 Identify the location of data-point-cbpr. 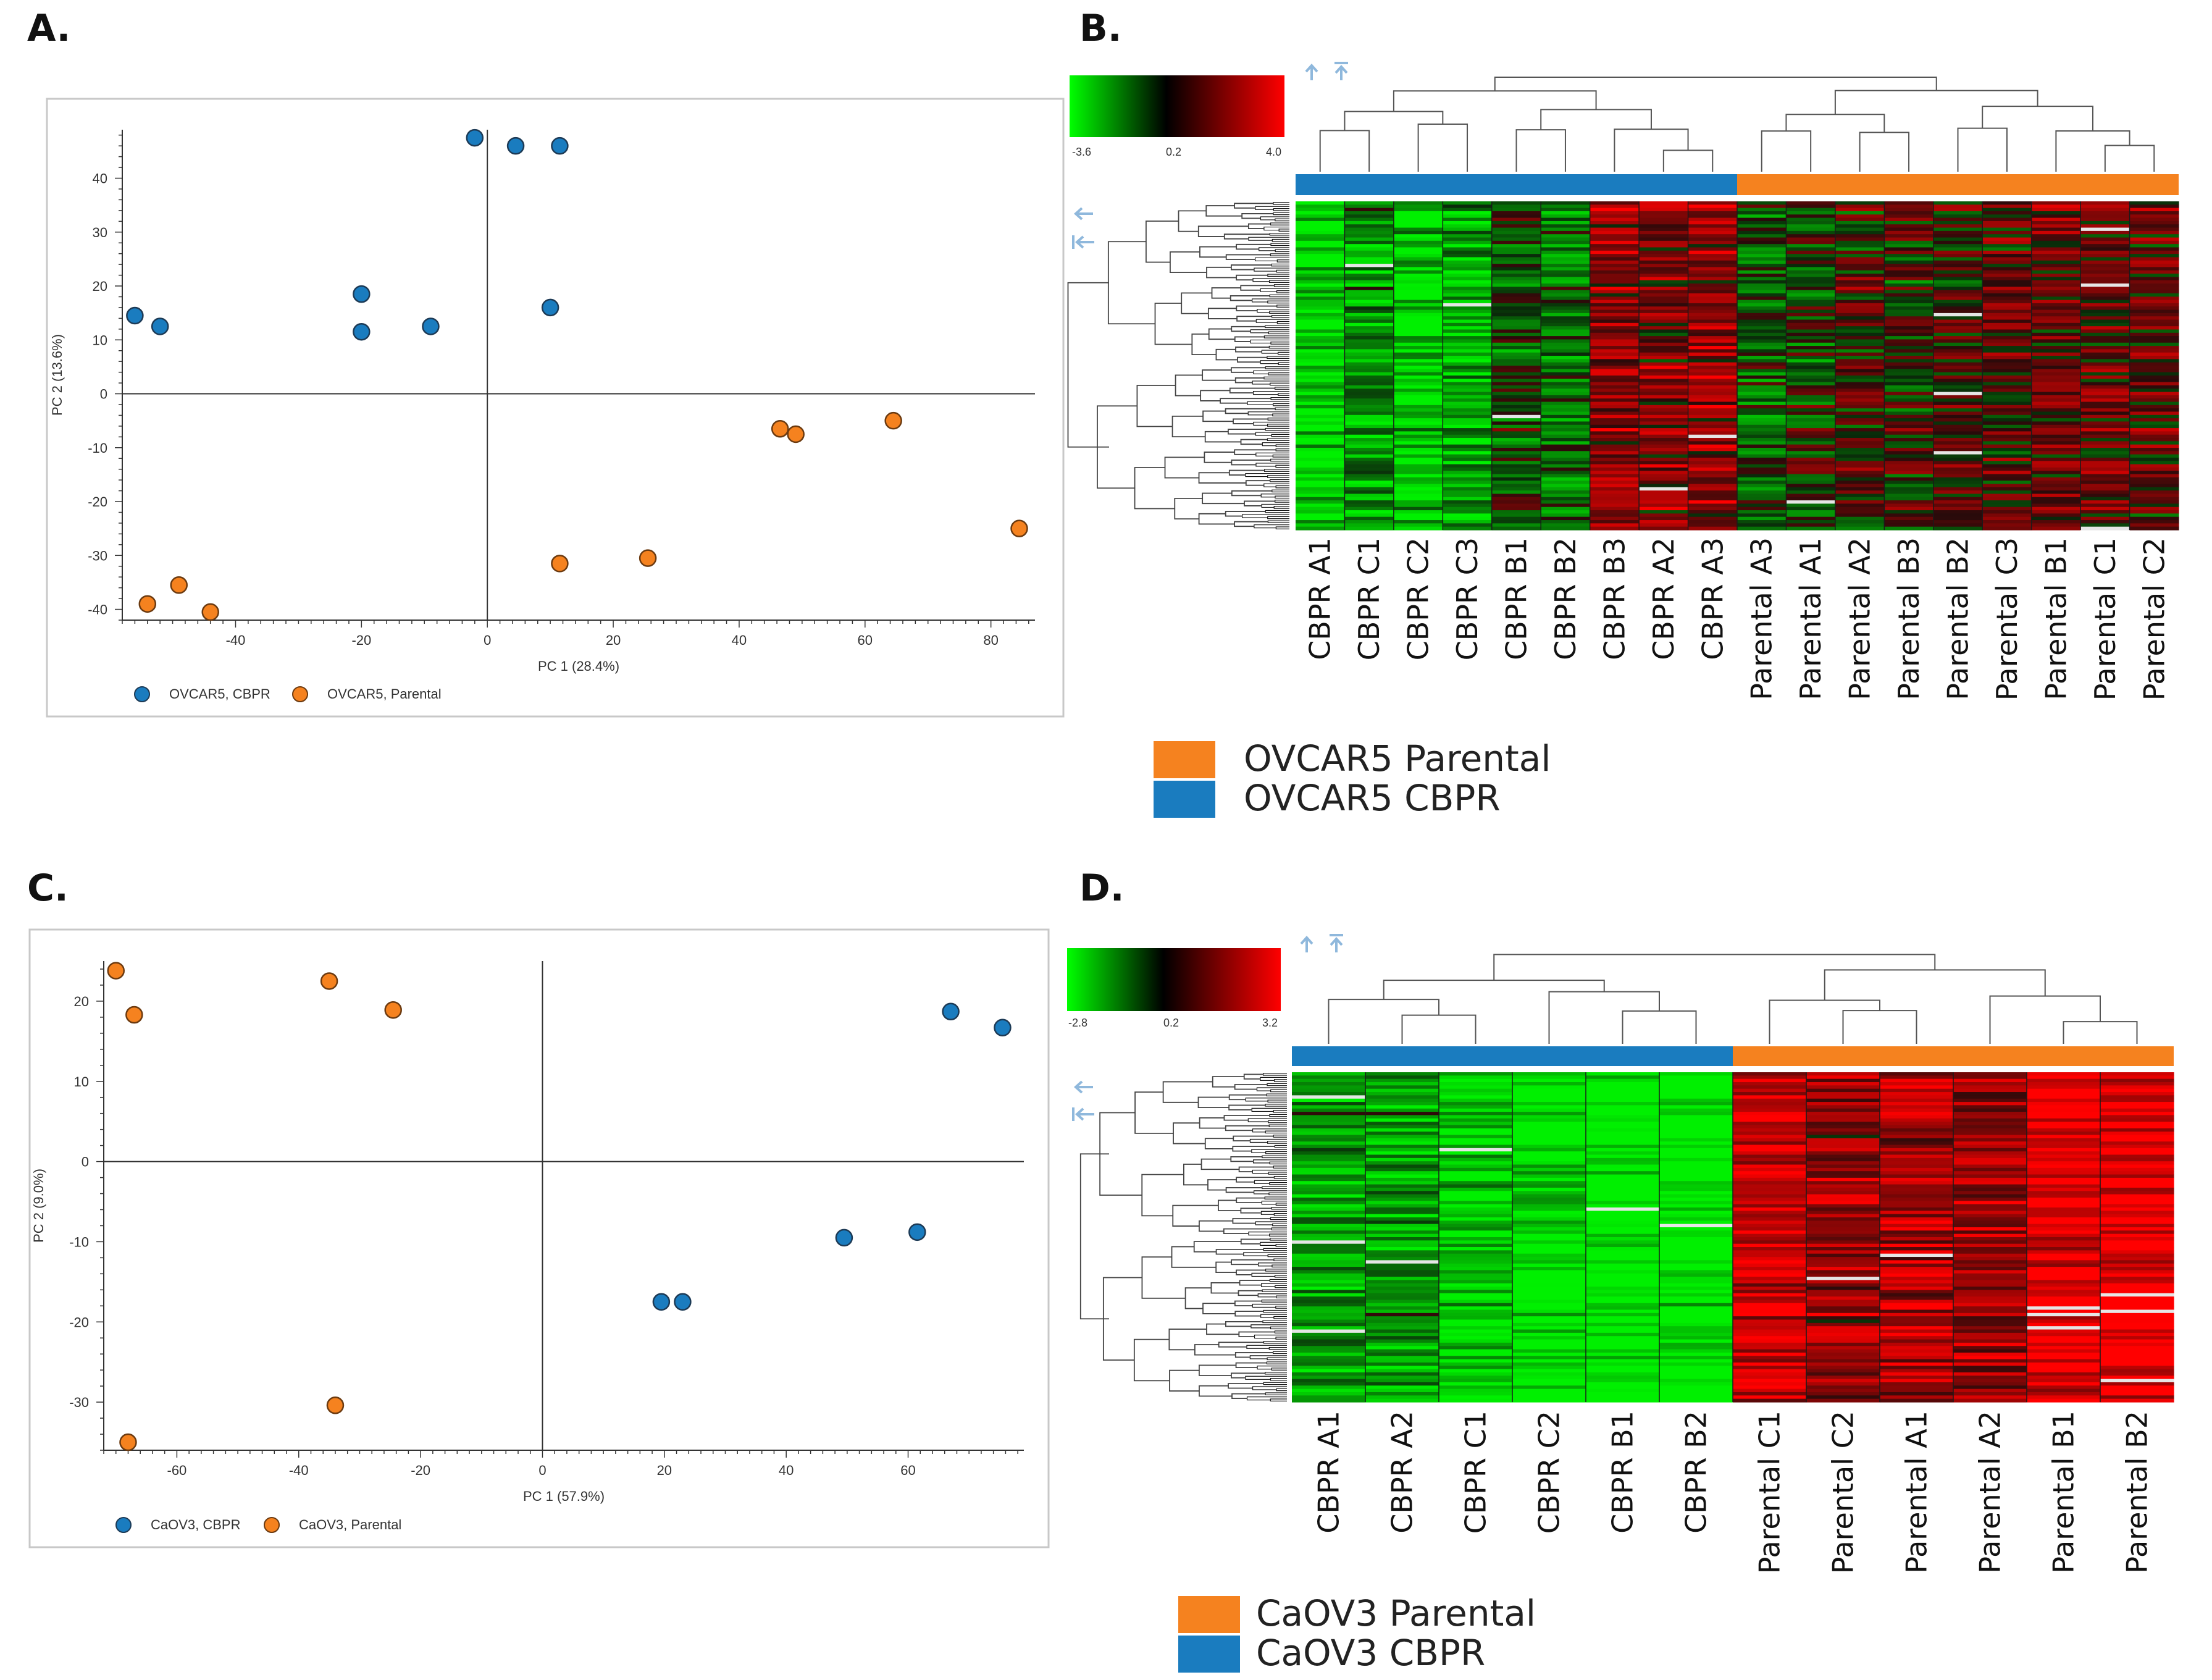
(683, 1302).